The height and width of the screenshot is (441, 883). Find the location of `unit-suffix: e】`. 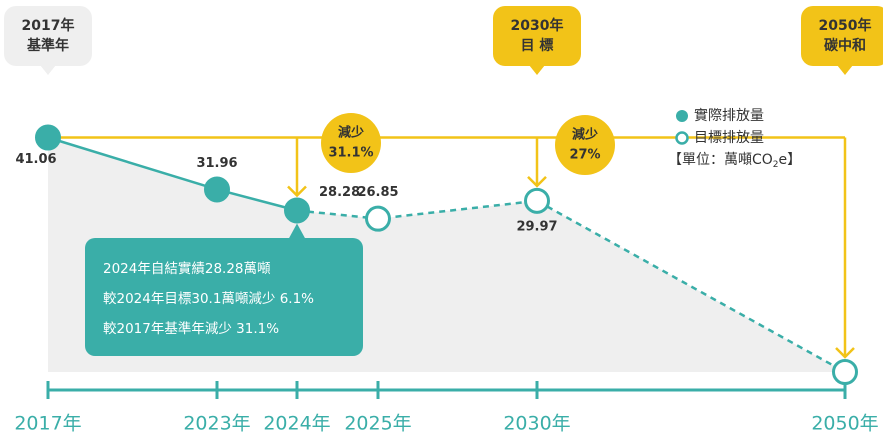

unit-suffix: e】 is located at coordinates (790, 160).